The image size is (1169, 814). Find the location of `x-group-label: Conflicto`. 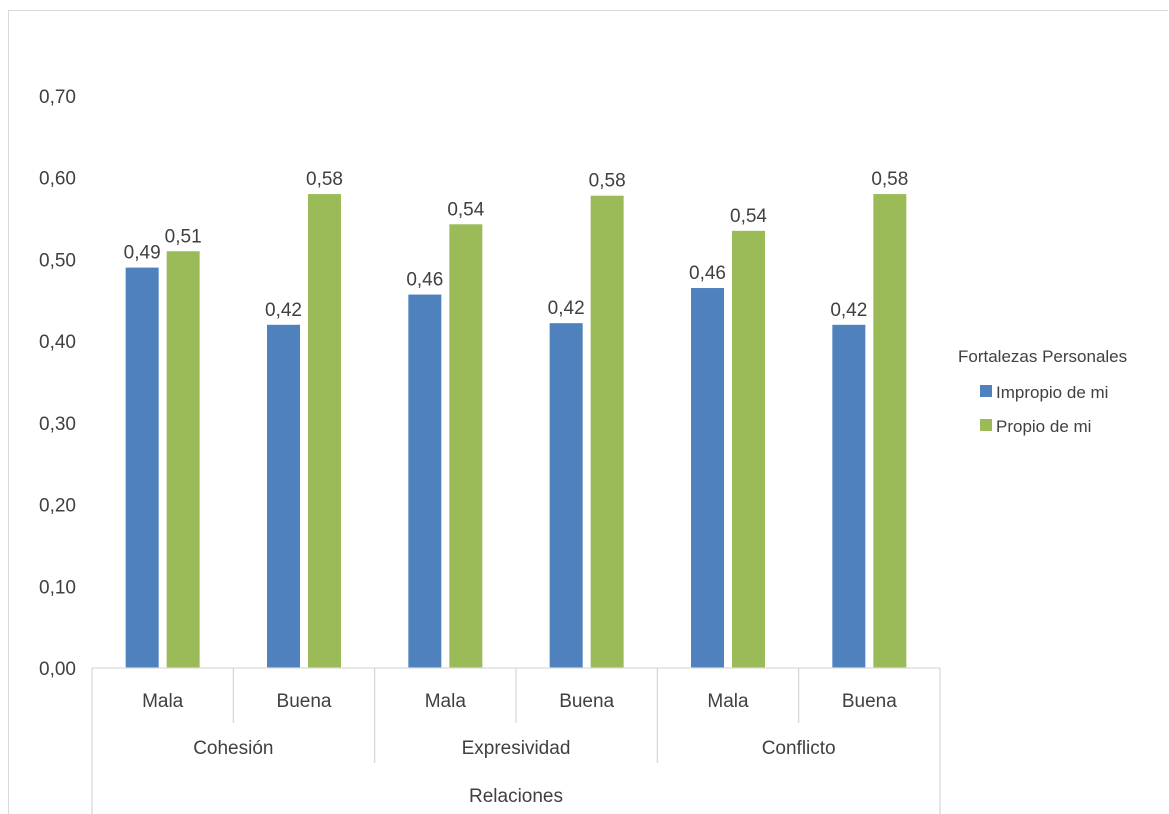

x-group-label: Conflicto is located at coordinates (799, 748).